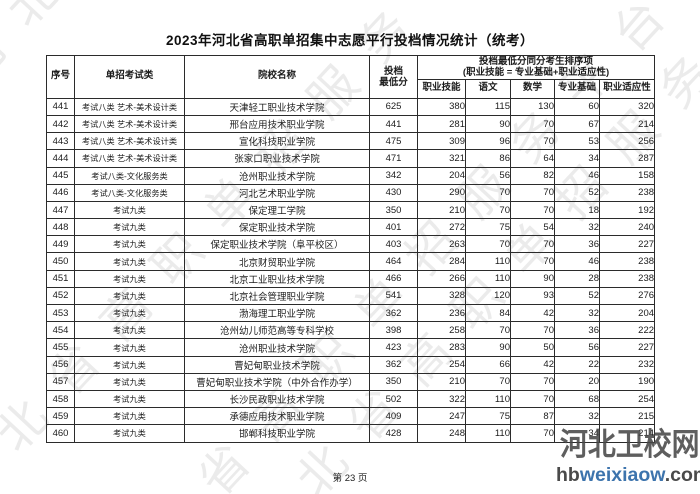  What do you see at coordinates (60, 416) in the screenshot?
I see `cell-seq: 459` at bounding box center [60, 416].